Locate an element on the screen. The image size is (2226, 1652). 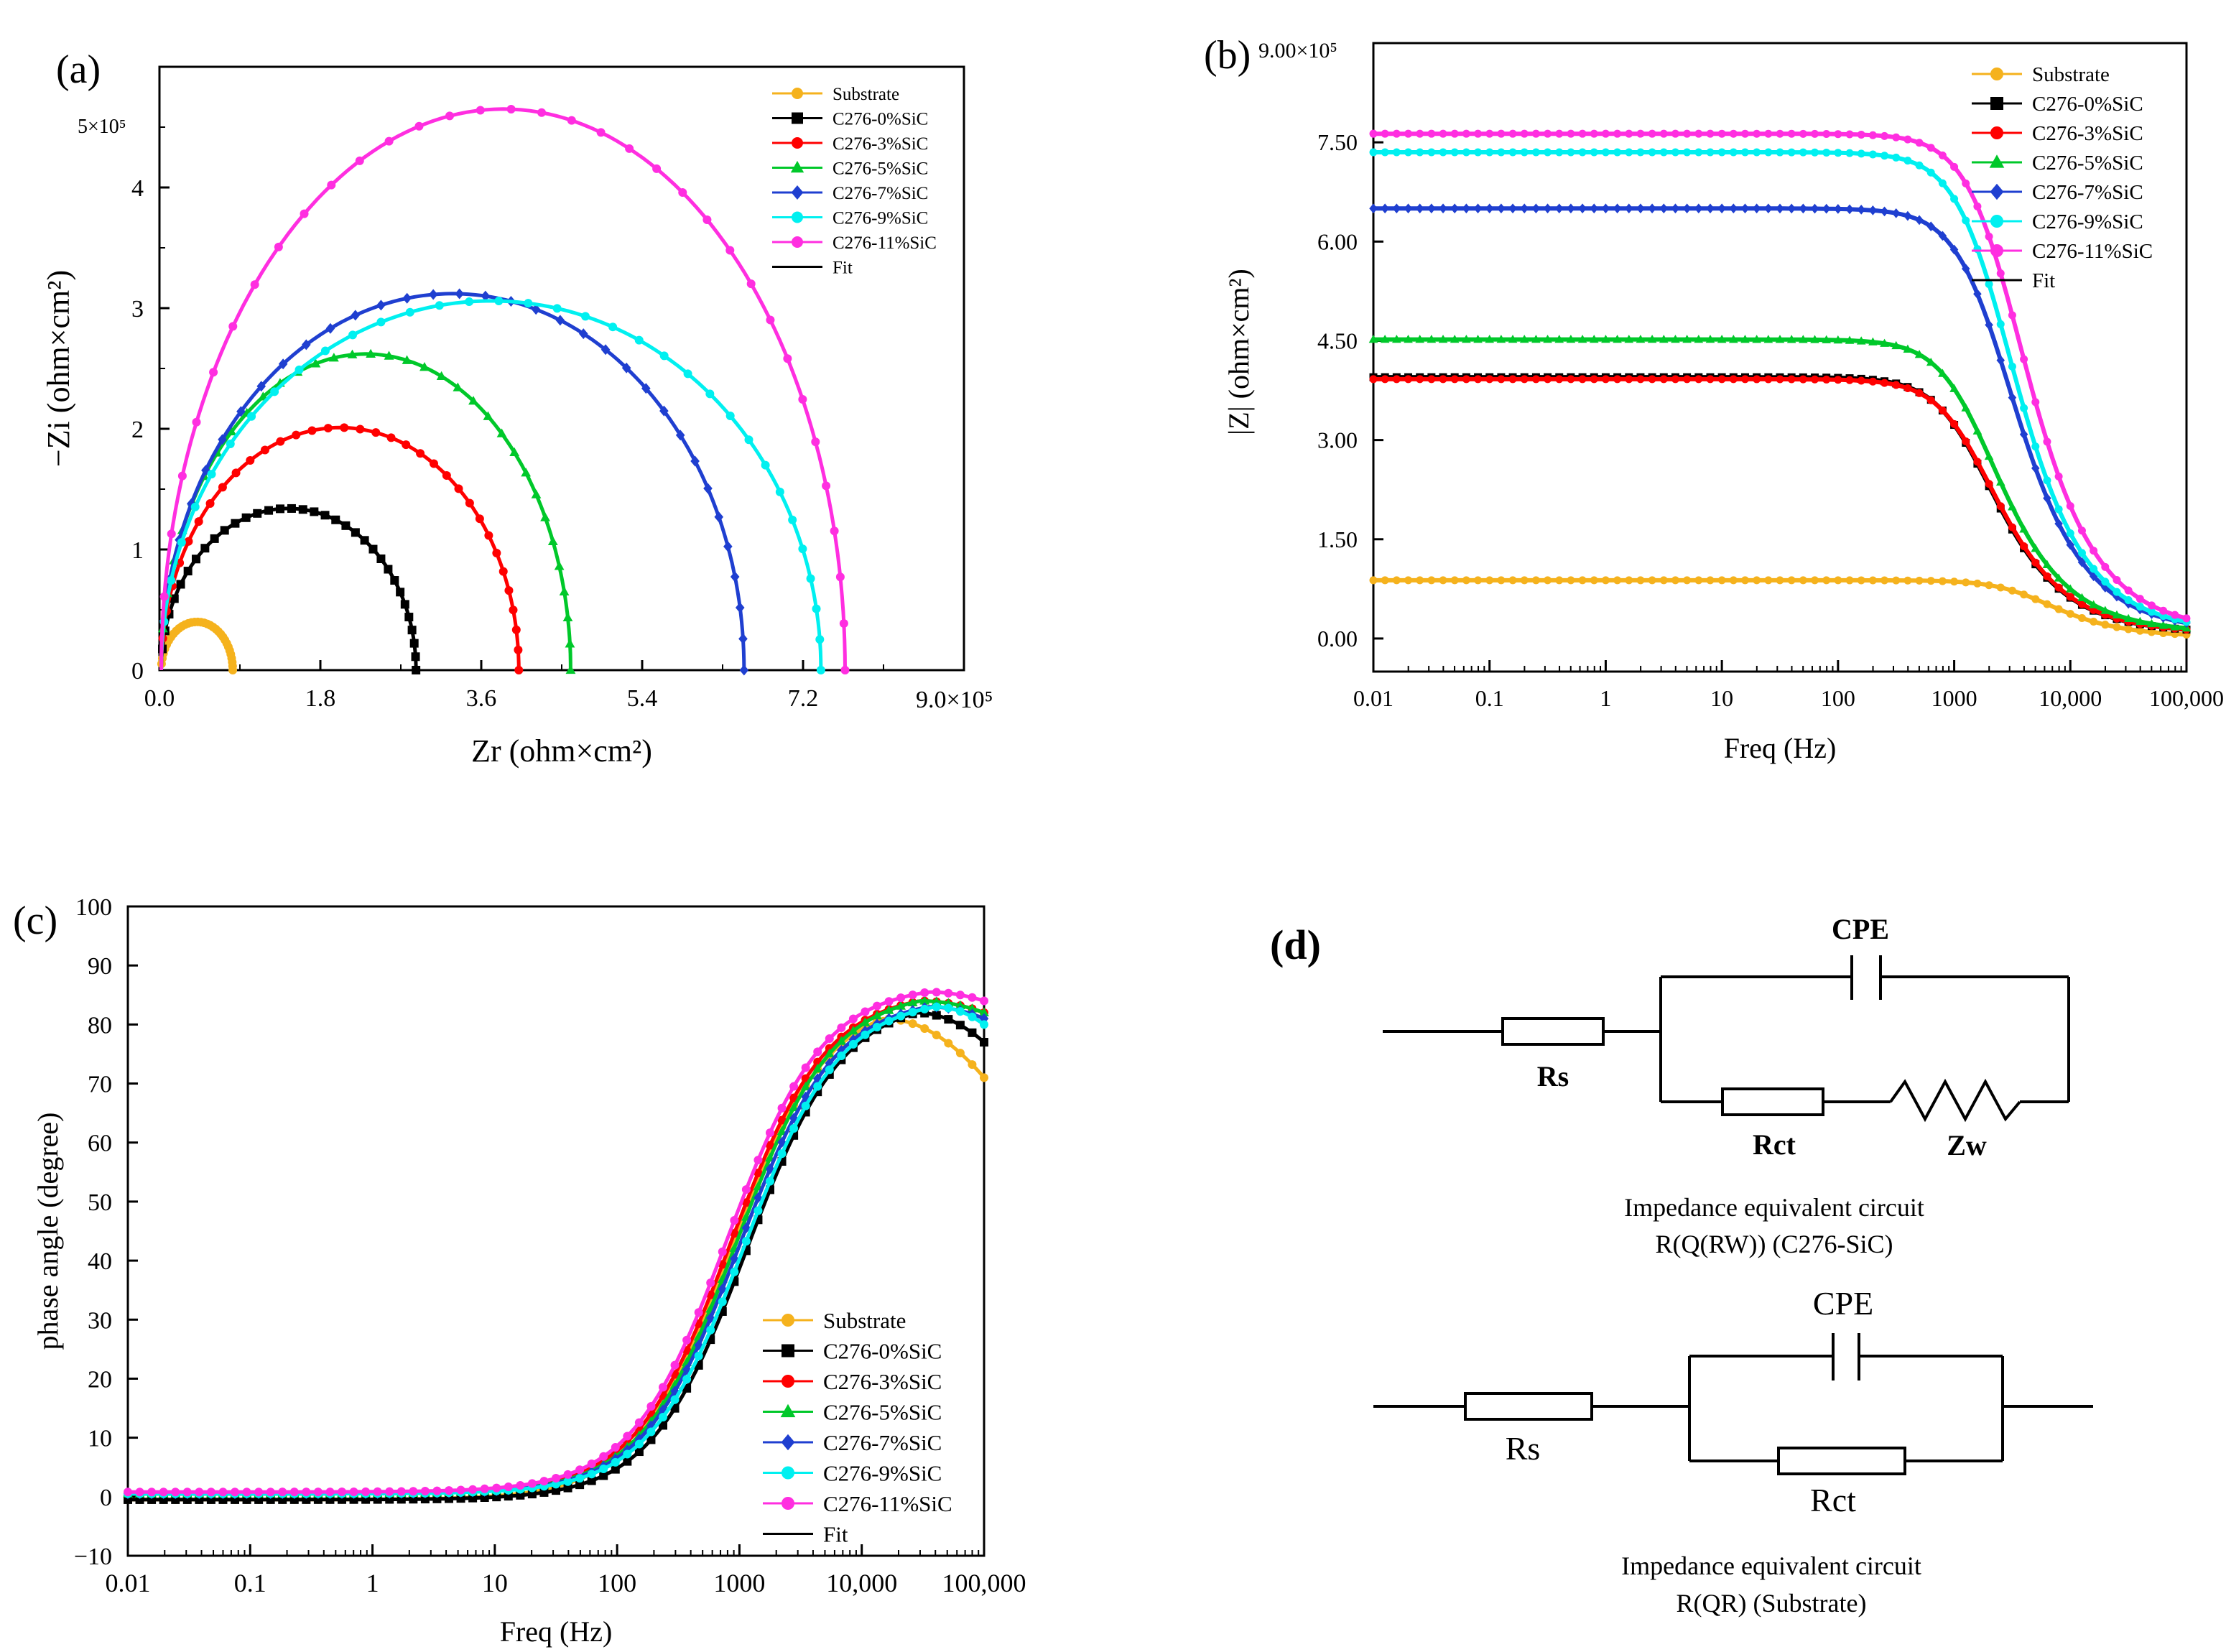
nyquist-curve is located at coordinates (288, 588).